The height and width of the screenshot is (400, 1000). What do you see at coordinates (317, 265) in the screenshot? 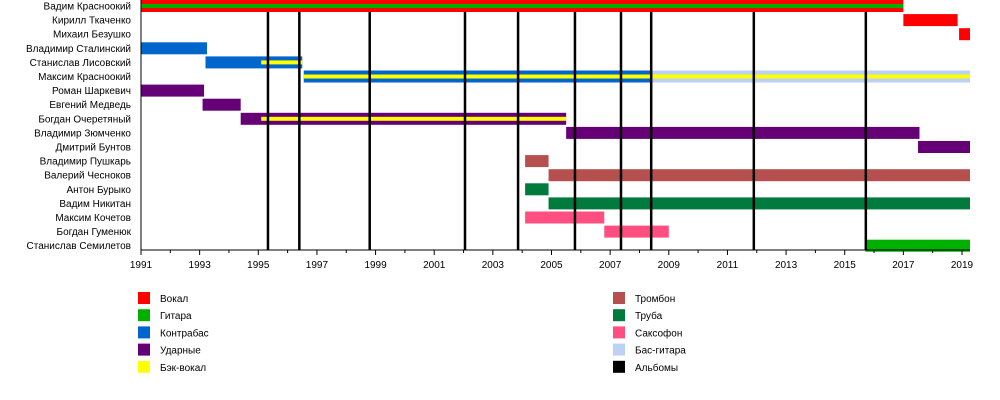
I see `x-tick-label: 1997` at bounding box center [317, 265].